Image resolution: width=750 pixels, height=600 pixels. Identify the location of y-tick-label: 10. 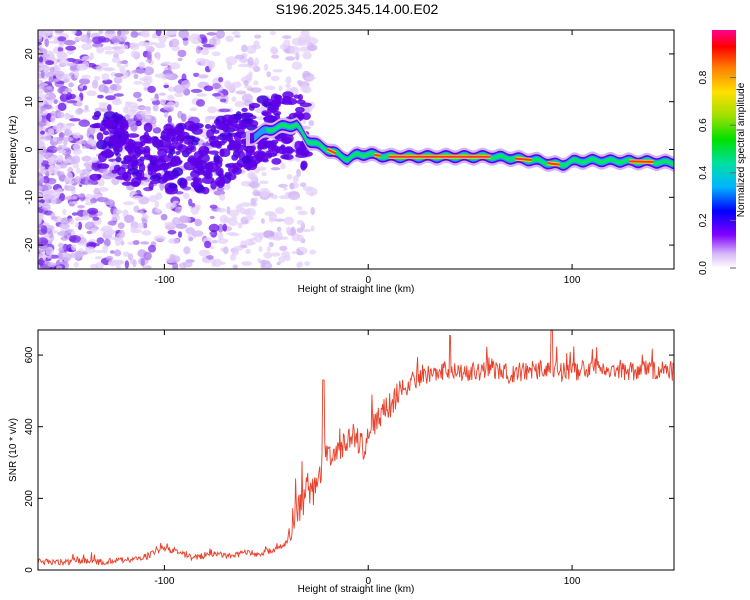
(29, 102).